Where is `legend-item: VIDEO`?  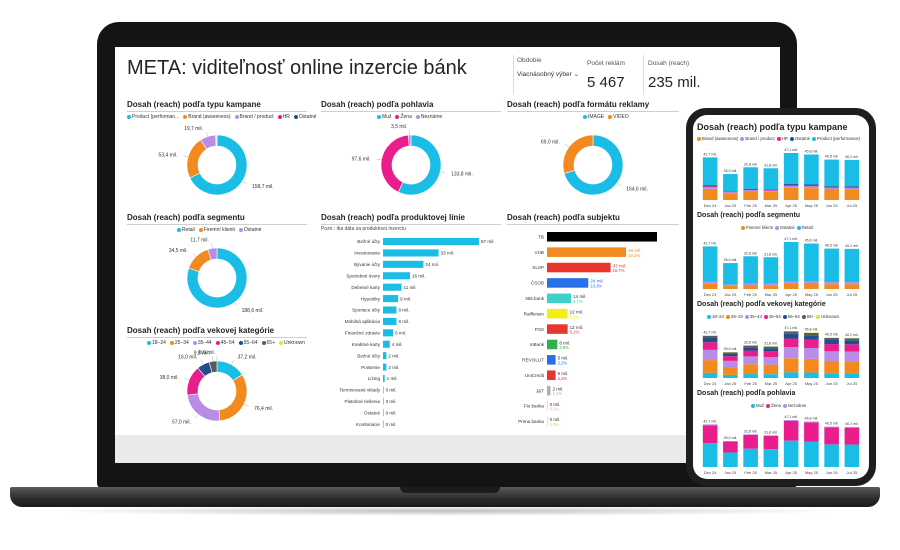
legend-item: VIDEO is located at coordinates (618, 117).